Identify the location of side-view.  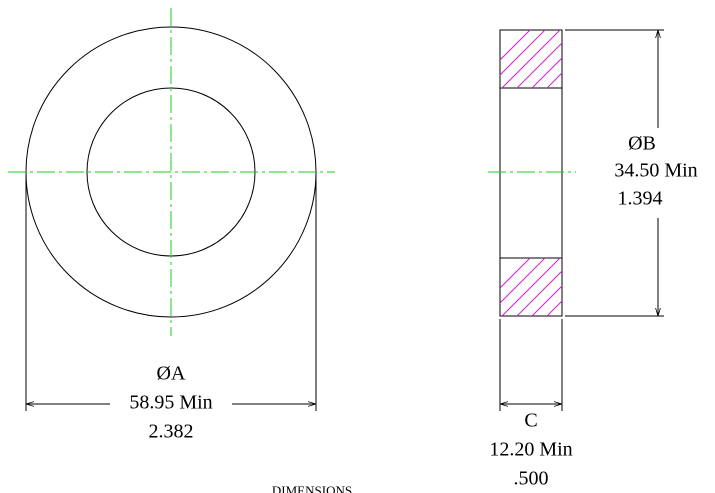
(532, 173).